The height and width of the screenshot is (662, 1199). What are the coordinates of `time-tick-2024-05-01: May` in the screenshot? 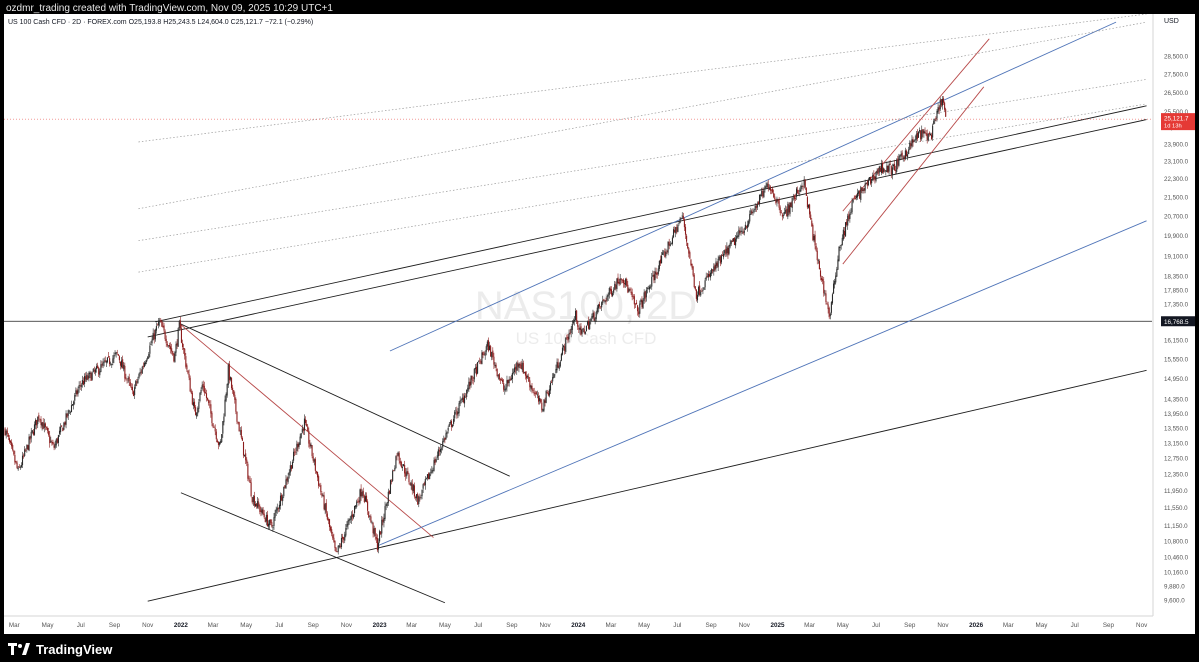 It's located at (644, 625).